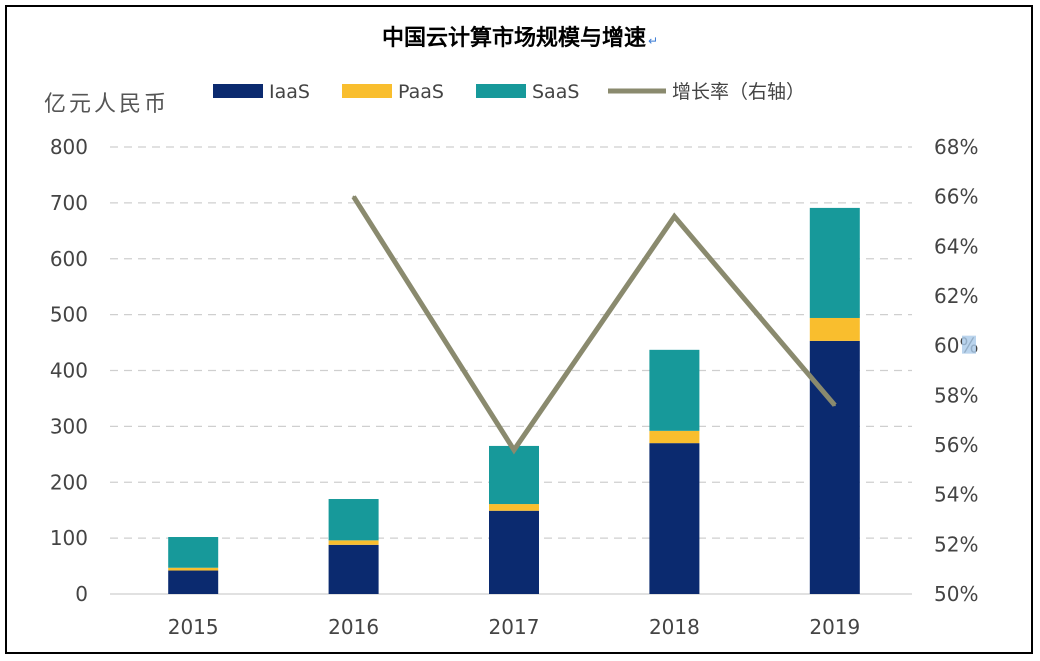 Image resolution: width=1040 pixels, height=661 pixels. I want to click on bar-saas-2019, so click(834, 262).